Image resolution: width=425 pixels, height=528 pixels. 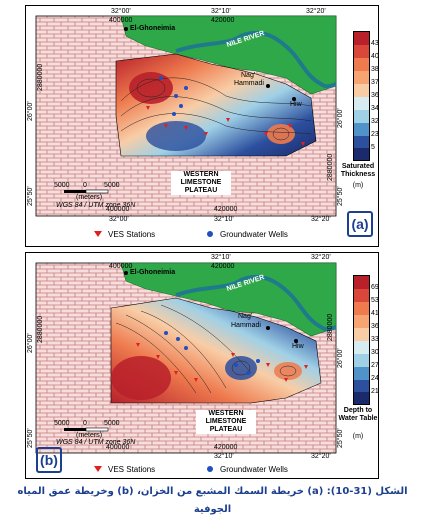 What do you see at coordinates (86, 191) in the screenshot?
I see `scale-bar` at bounding box center [86, 191].